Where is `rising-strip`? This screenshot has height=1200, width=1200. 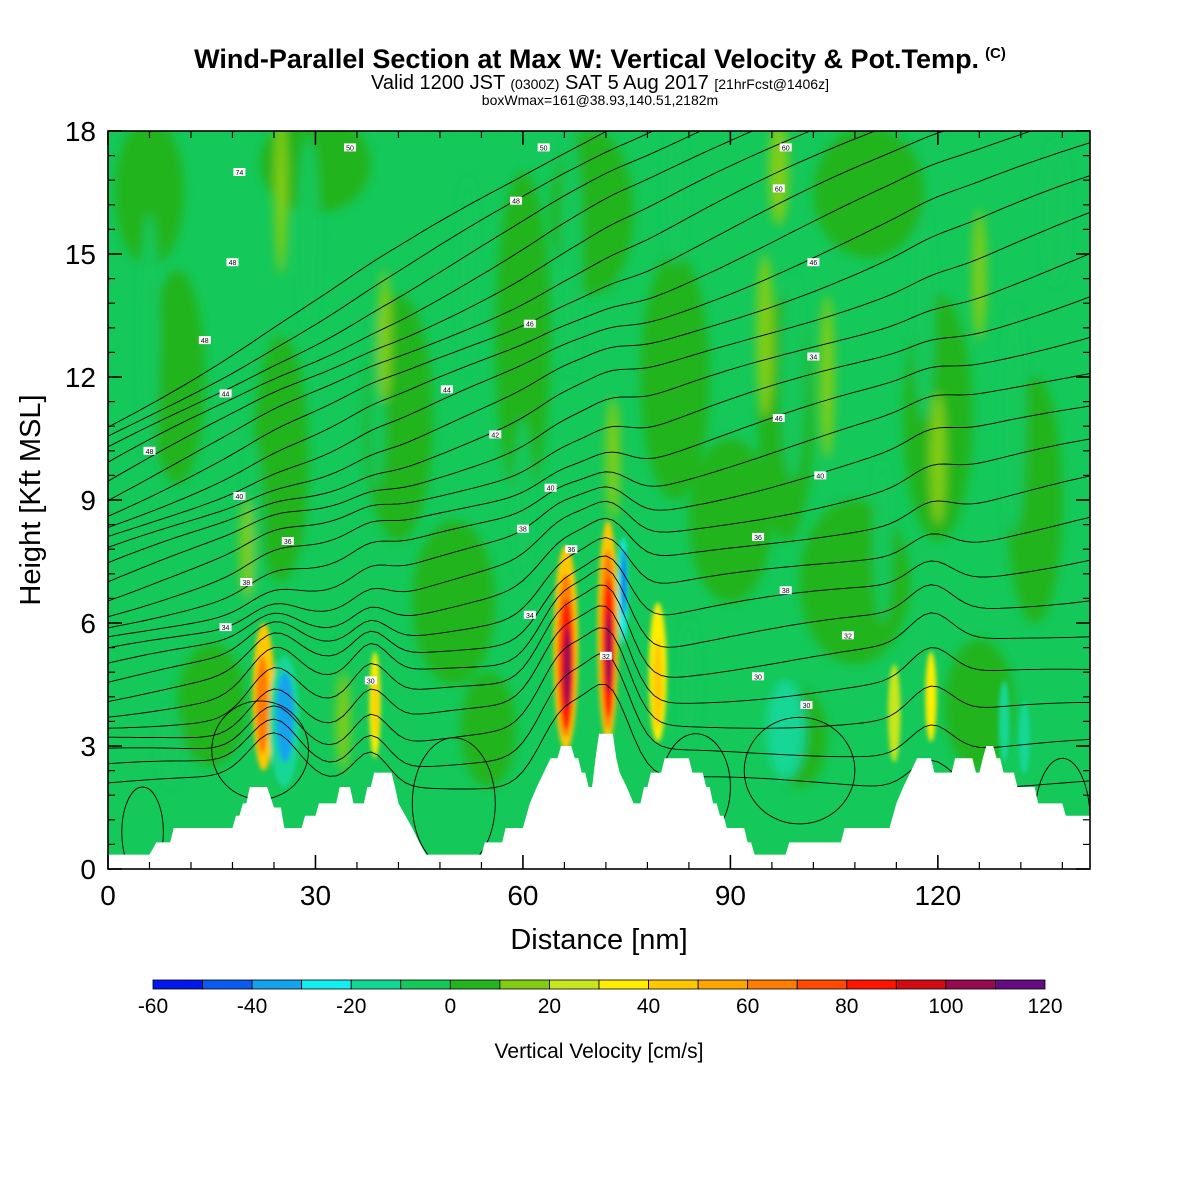 rising-strip is located at coordinates (827, 377).